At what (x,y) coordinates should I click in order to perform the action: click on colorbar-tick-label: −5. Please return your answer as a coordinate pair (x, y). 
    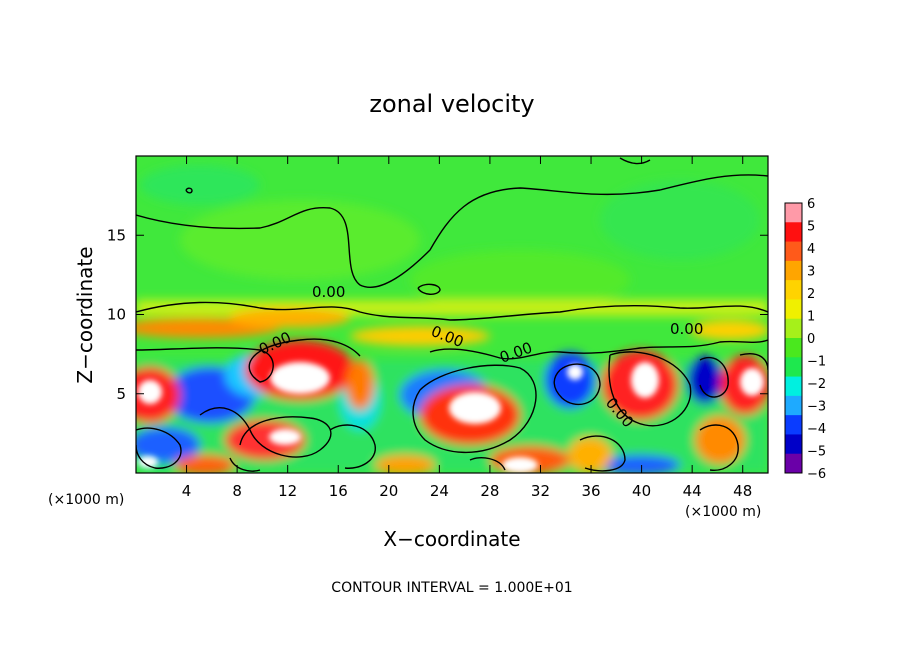
    Looking at the image, I should click on (816, 452).